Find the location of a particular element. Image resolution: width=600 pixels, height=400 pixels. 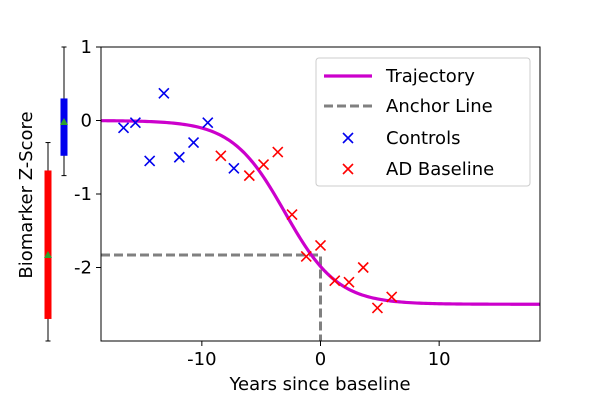

y-axis-label: Biomarker Z-Score is located at coordinates (26, 194).